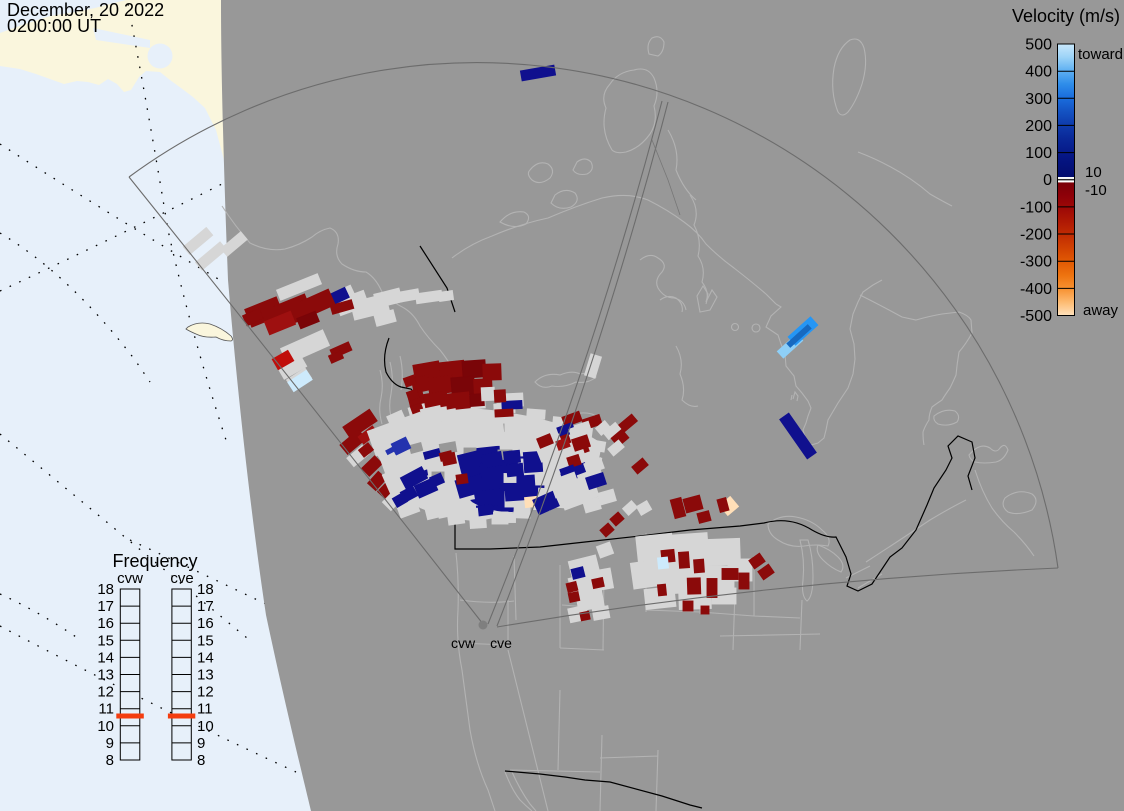  I want to click on svg-text: -500, so click(1036, 316).